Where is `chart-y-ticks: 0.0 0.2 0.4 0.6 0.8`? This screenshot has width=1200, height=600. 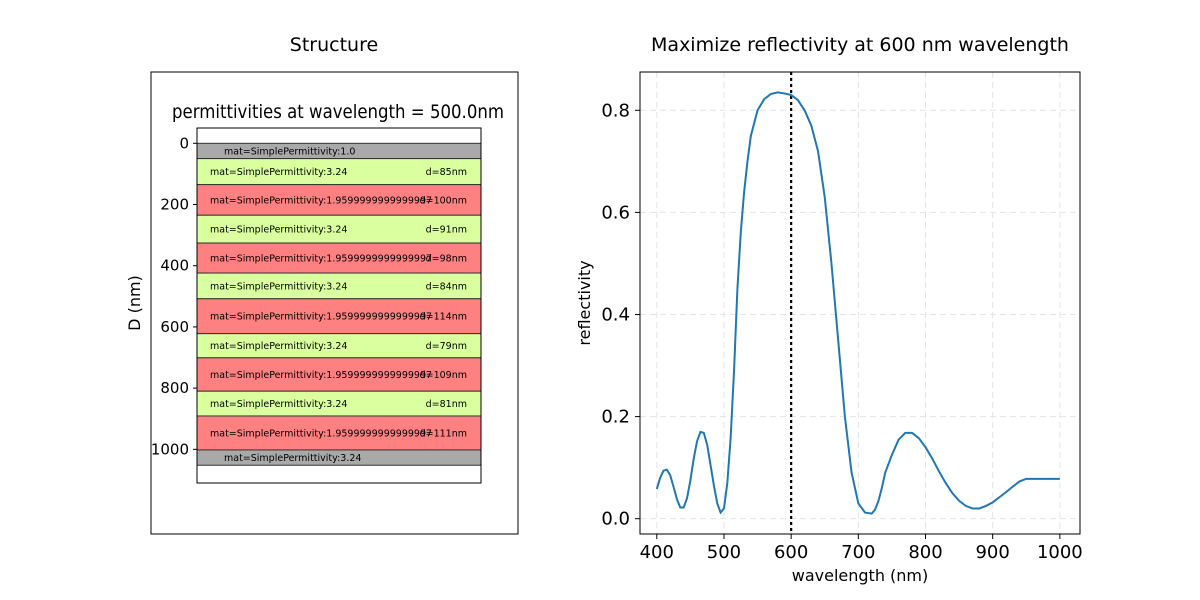 chart-y-ticks: 0.0 0.2 0.4 0.6 0.8 is located at coordinates (620, 315).